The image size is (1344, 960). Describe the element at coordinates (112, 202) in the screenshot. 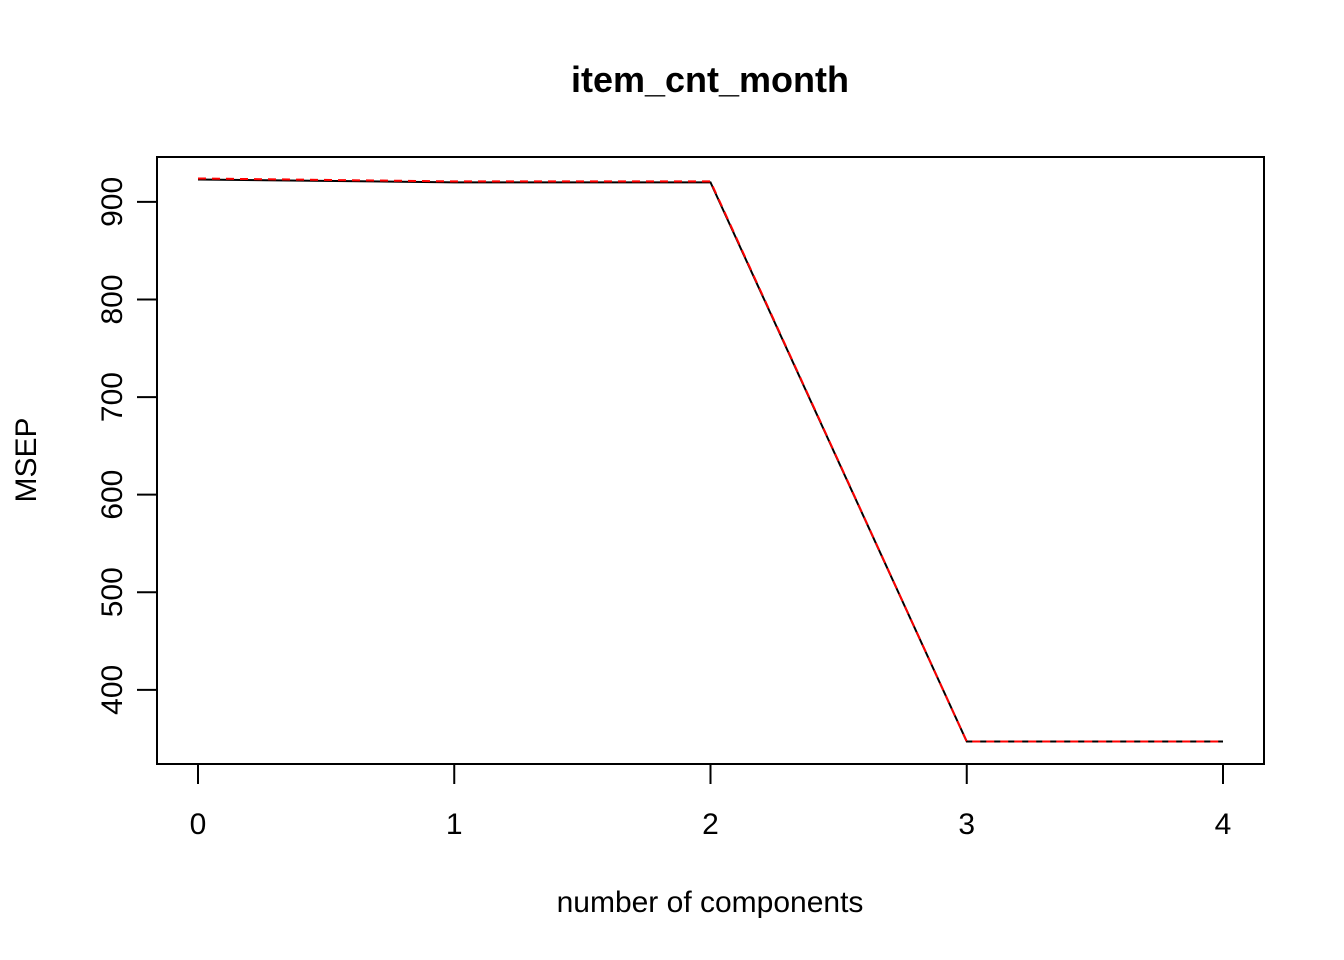

I see `y-tick-label: 900` at that location.